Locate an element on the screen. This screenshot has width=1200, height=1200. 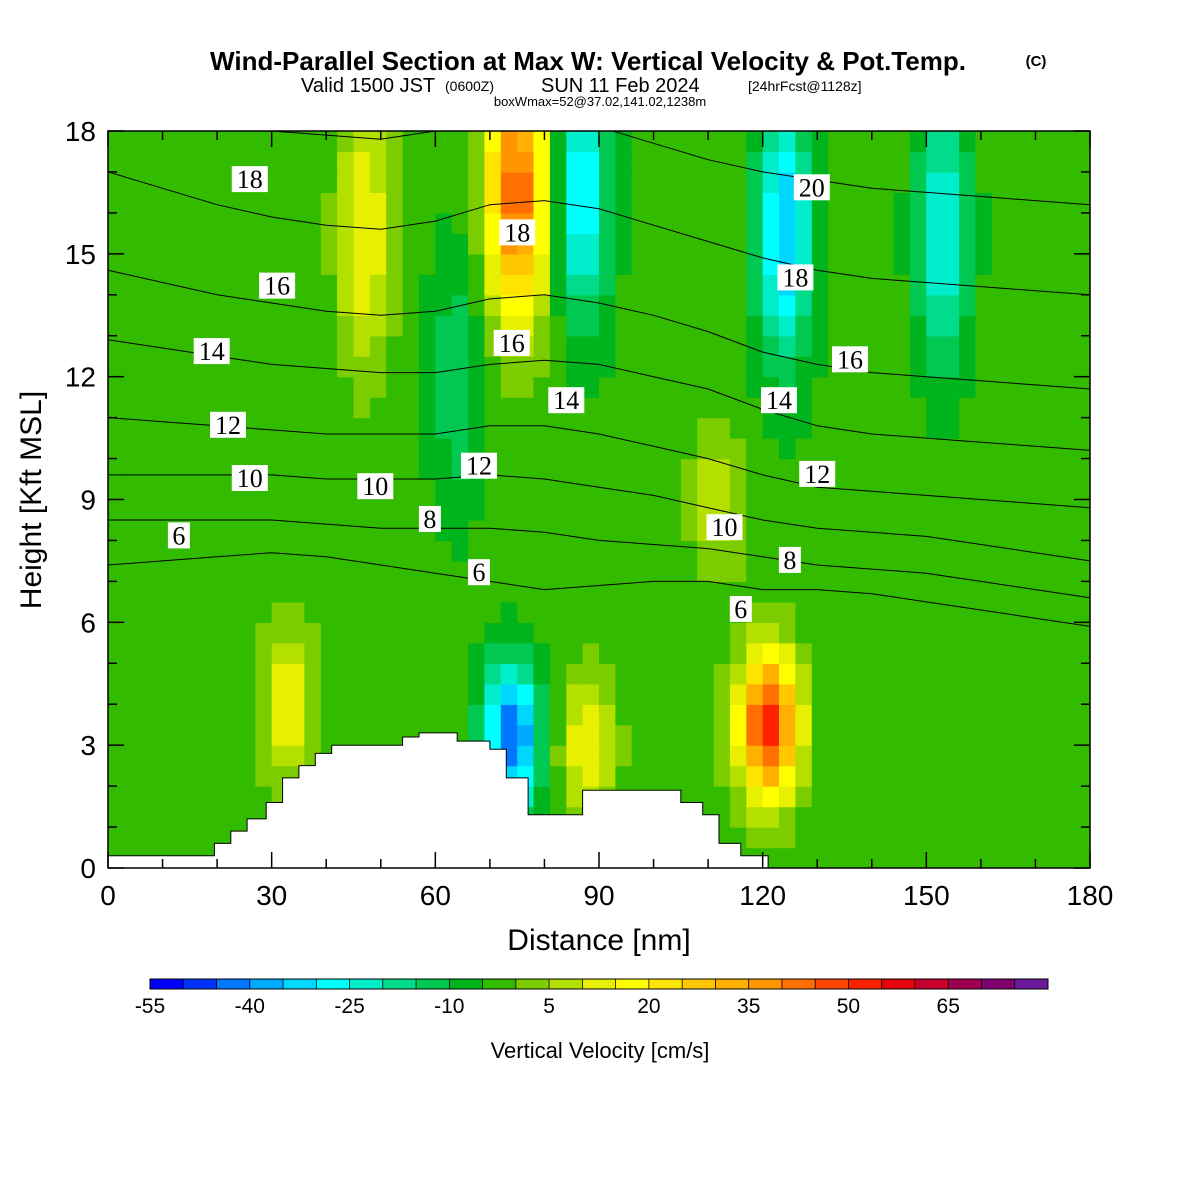
contour-label: 12 is located at coordinates (817, 474).